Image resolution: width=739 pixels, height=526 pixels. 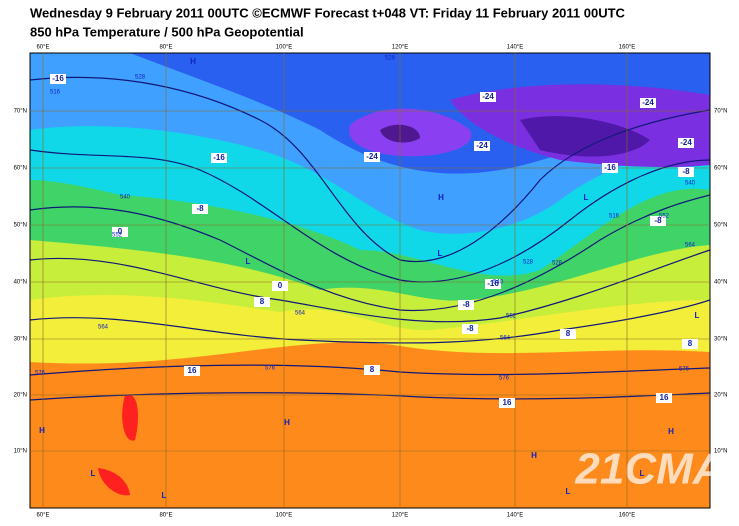 I want to click on watermark: 21CMA, so click(x=649, y=469).